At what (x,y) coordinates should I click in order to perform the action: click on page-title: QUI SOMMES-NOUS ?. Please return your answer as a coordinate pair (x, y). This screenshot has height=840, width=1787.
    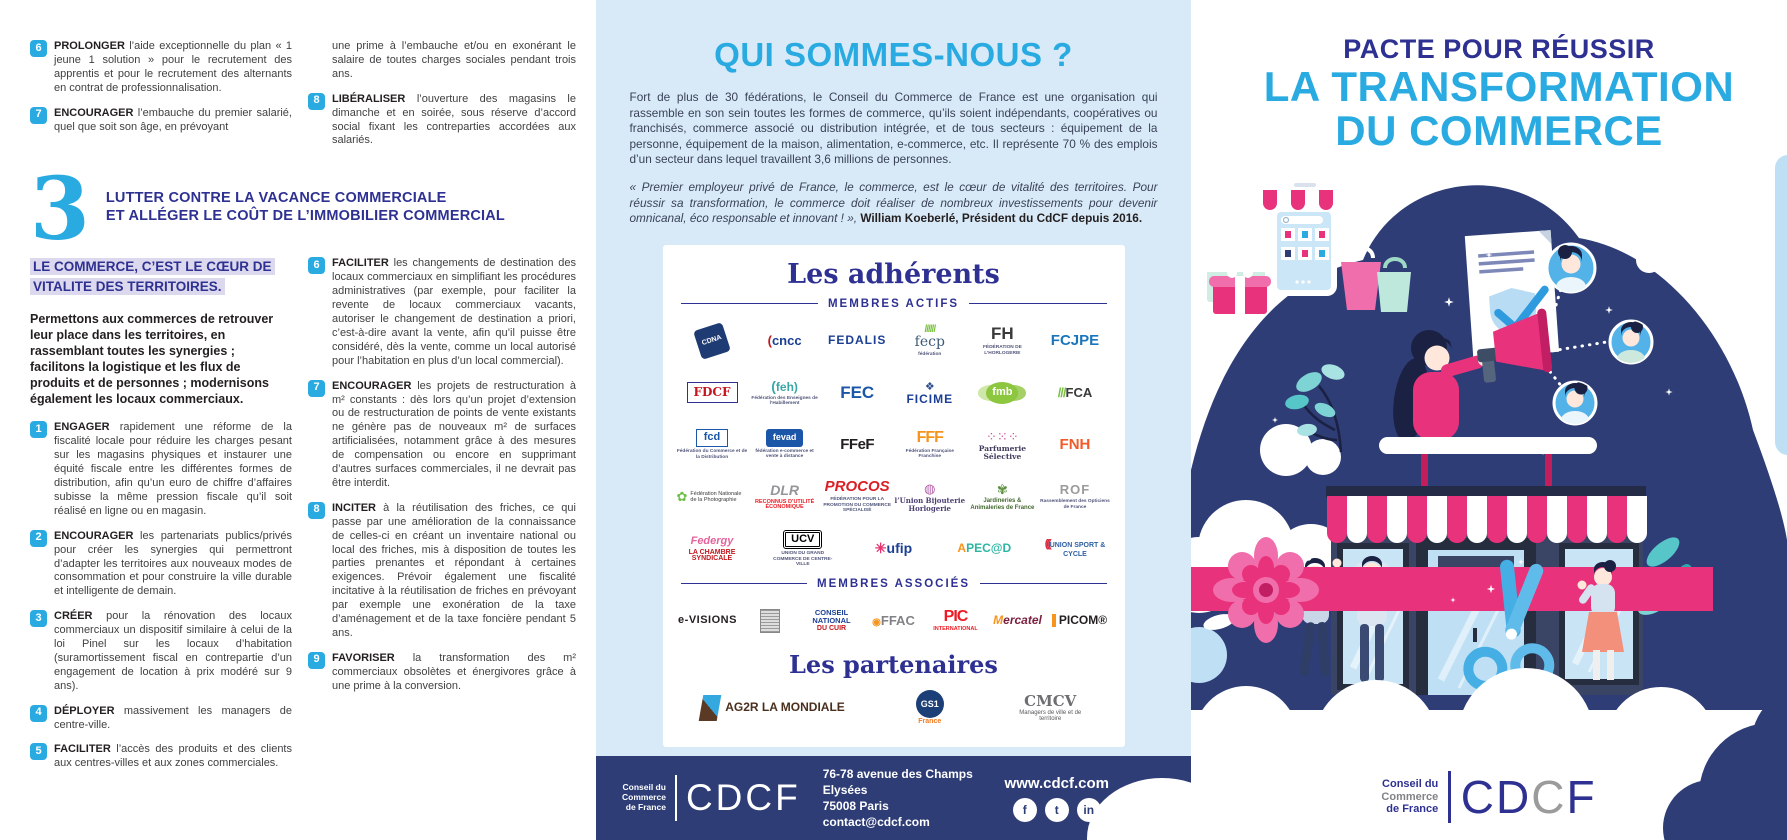
    Looking at the image, I should click on (893, 54).